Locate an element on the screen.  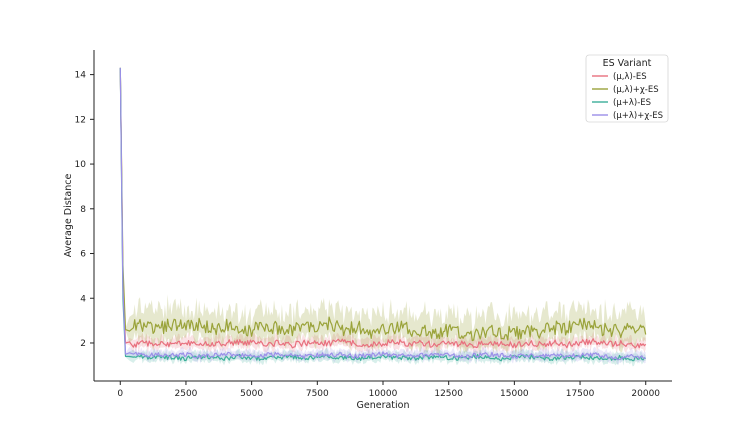
legend-title: ES Variant is located at coordinates (627, 63).